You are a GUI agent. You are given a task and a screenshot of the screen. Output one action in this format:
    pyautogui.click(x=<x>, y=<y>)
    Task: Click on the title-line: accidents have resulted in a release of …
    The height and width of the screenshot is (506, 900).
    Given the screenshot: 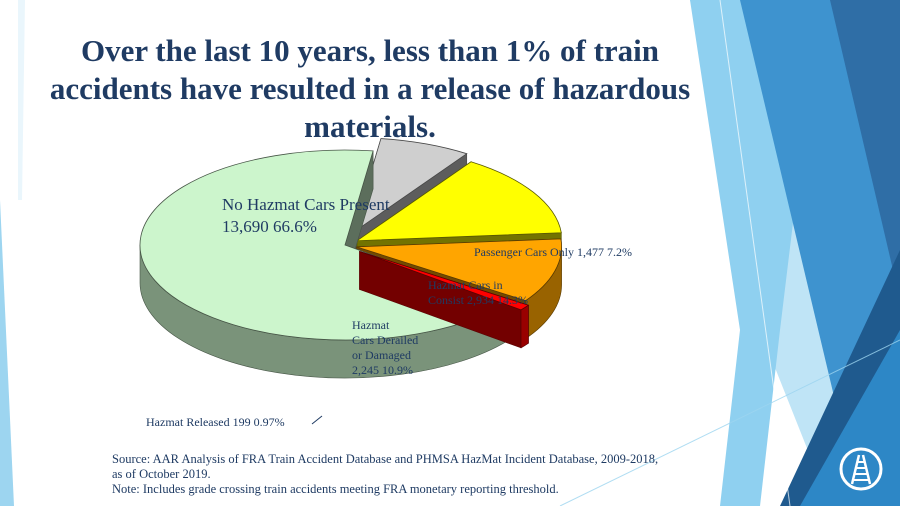 What is the action you would take?
    pyautogui.click(x=370, y=88)
    